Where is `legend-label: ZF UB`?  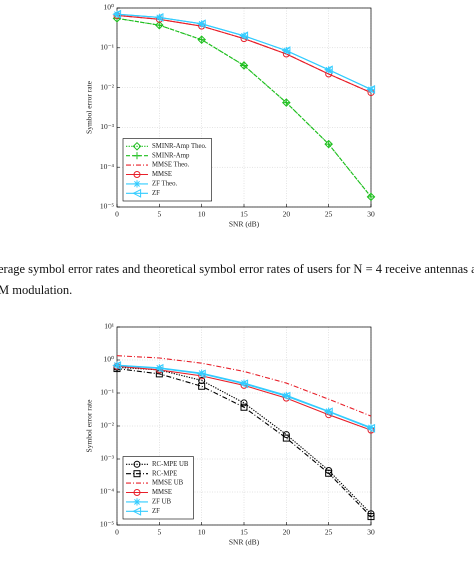 legend-label: ZF UB is located at coordinates (162, 501).